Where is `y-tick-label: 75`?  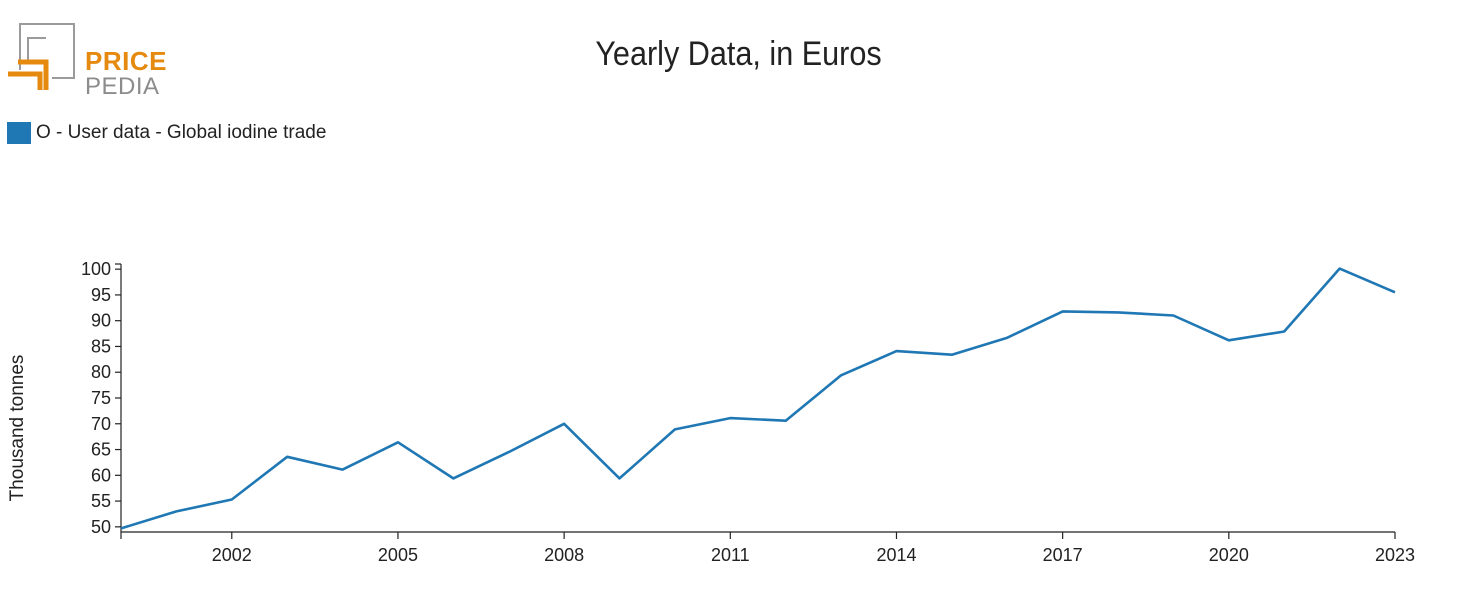
y-tick-label: 75 is located at coordinates (101, 398).